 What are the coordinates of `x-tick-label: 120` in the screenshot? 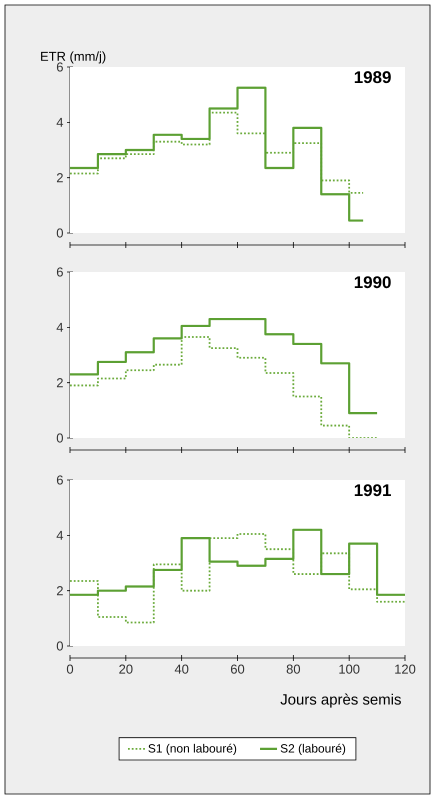 It's located at (405, 669).